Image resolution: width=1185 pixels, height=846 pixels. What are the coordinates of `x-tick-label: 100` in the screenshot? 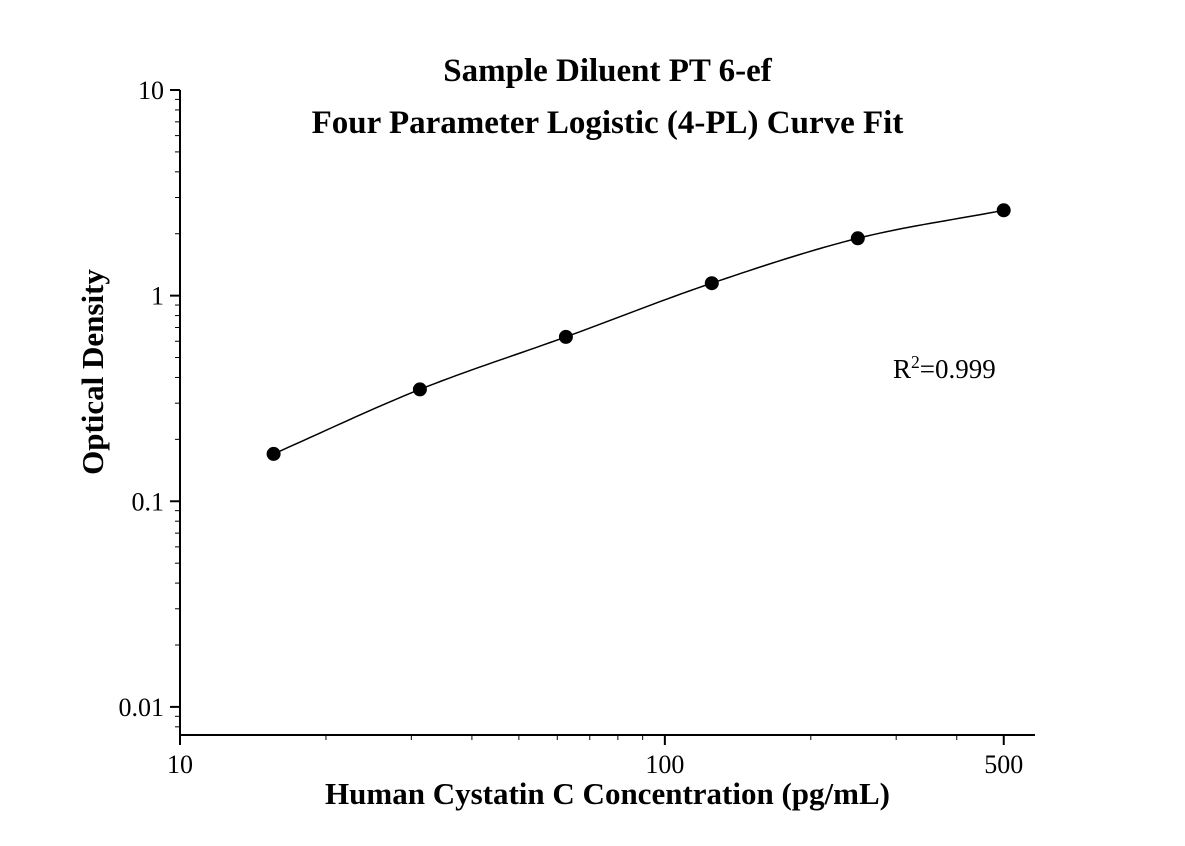 It's located at (664, 764).